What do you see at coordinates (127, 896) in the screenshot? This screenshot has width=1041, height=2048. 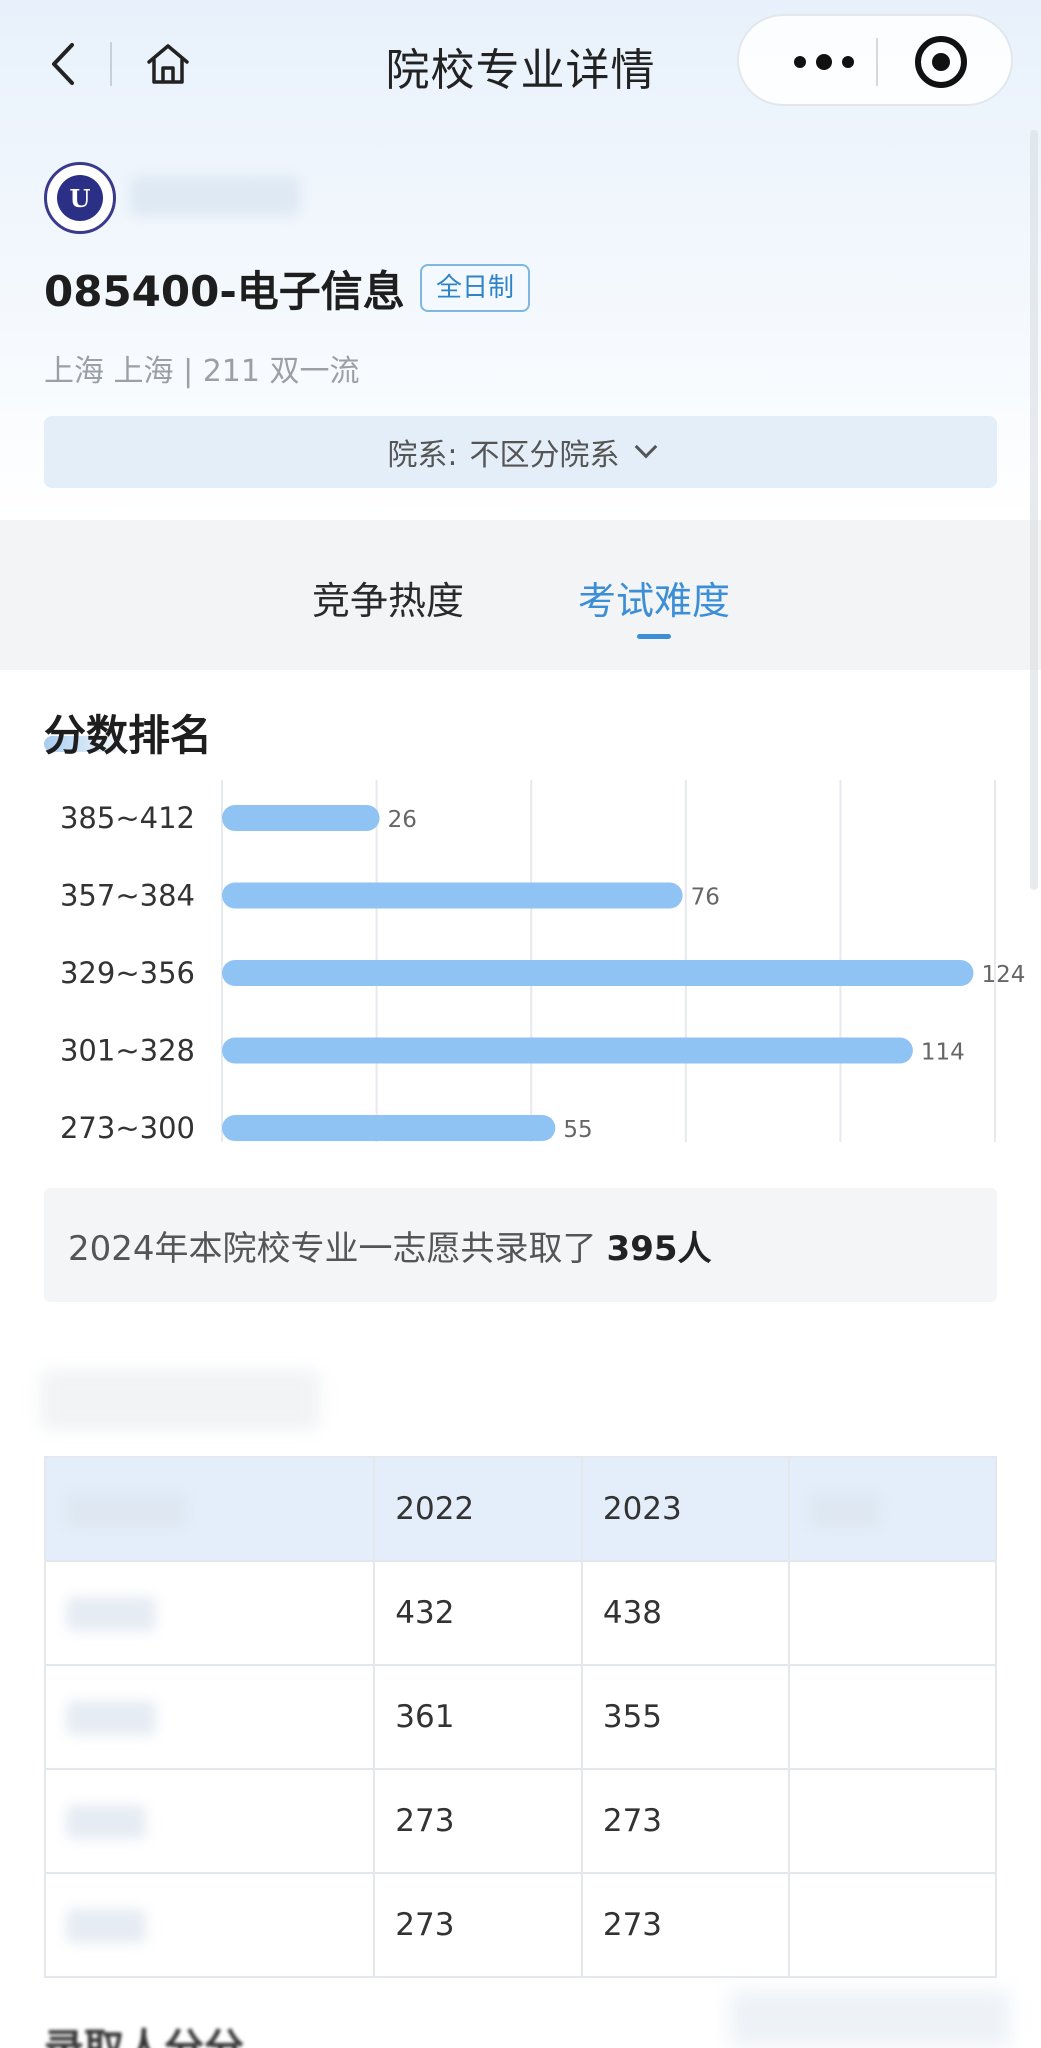 I see `category-label: 357~384` at bounding box center [127, 896].